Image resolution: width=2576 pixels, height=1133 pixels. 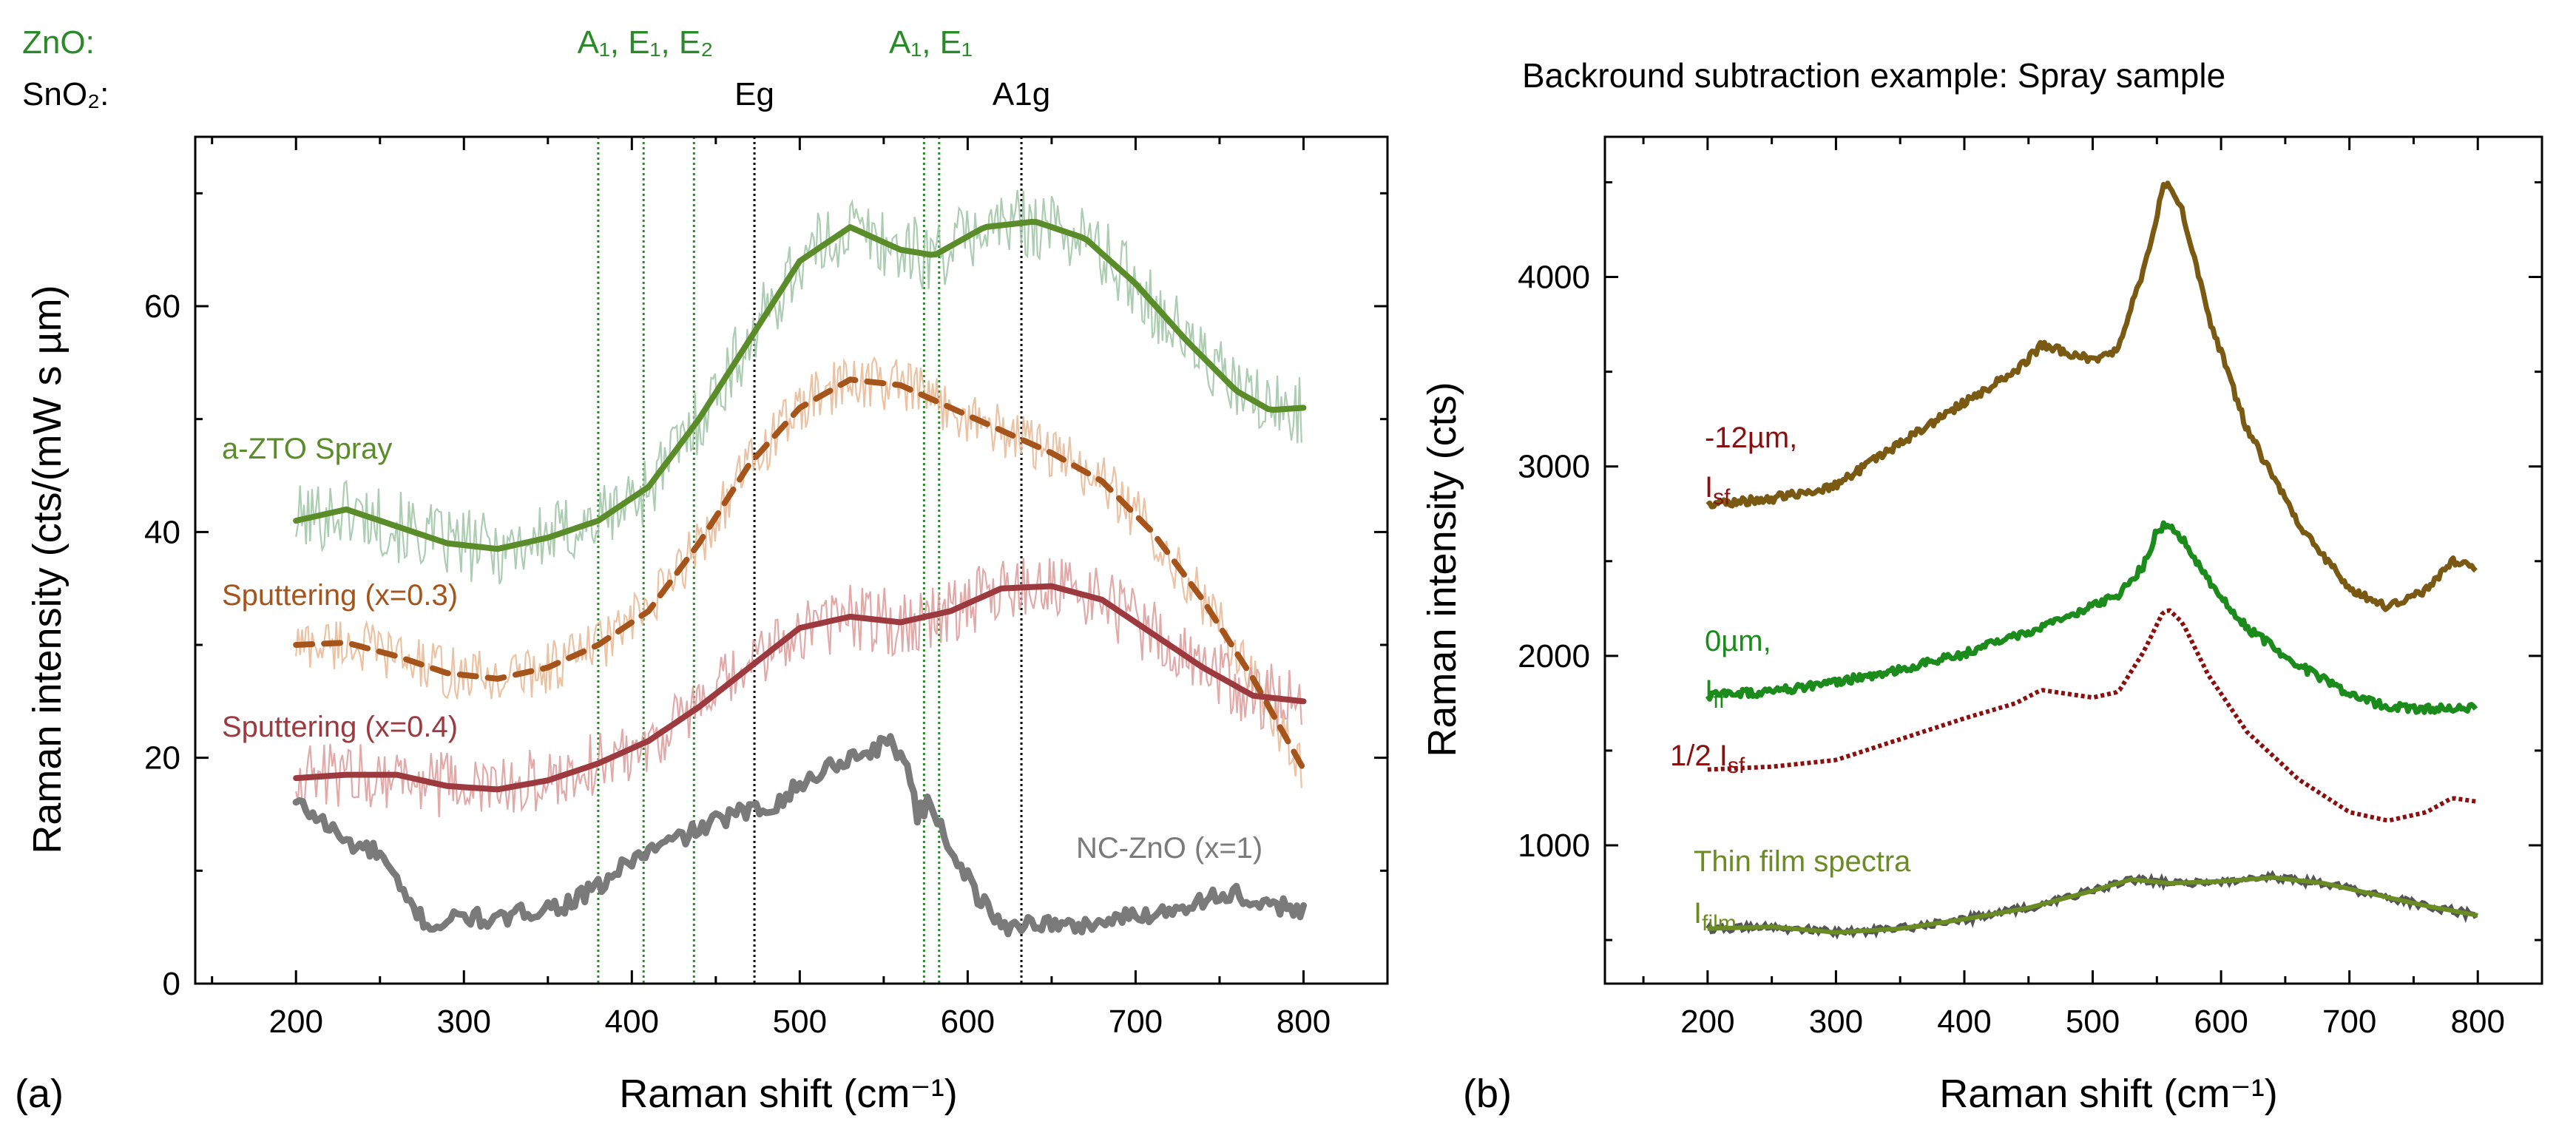 What do you see at coordinates (1554, 656) in the screenshot?
I see `y-tick-label: 2000` at bounding box center [1554, 656].